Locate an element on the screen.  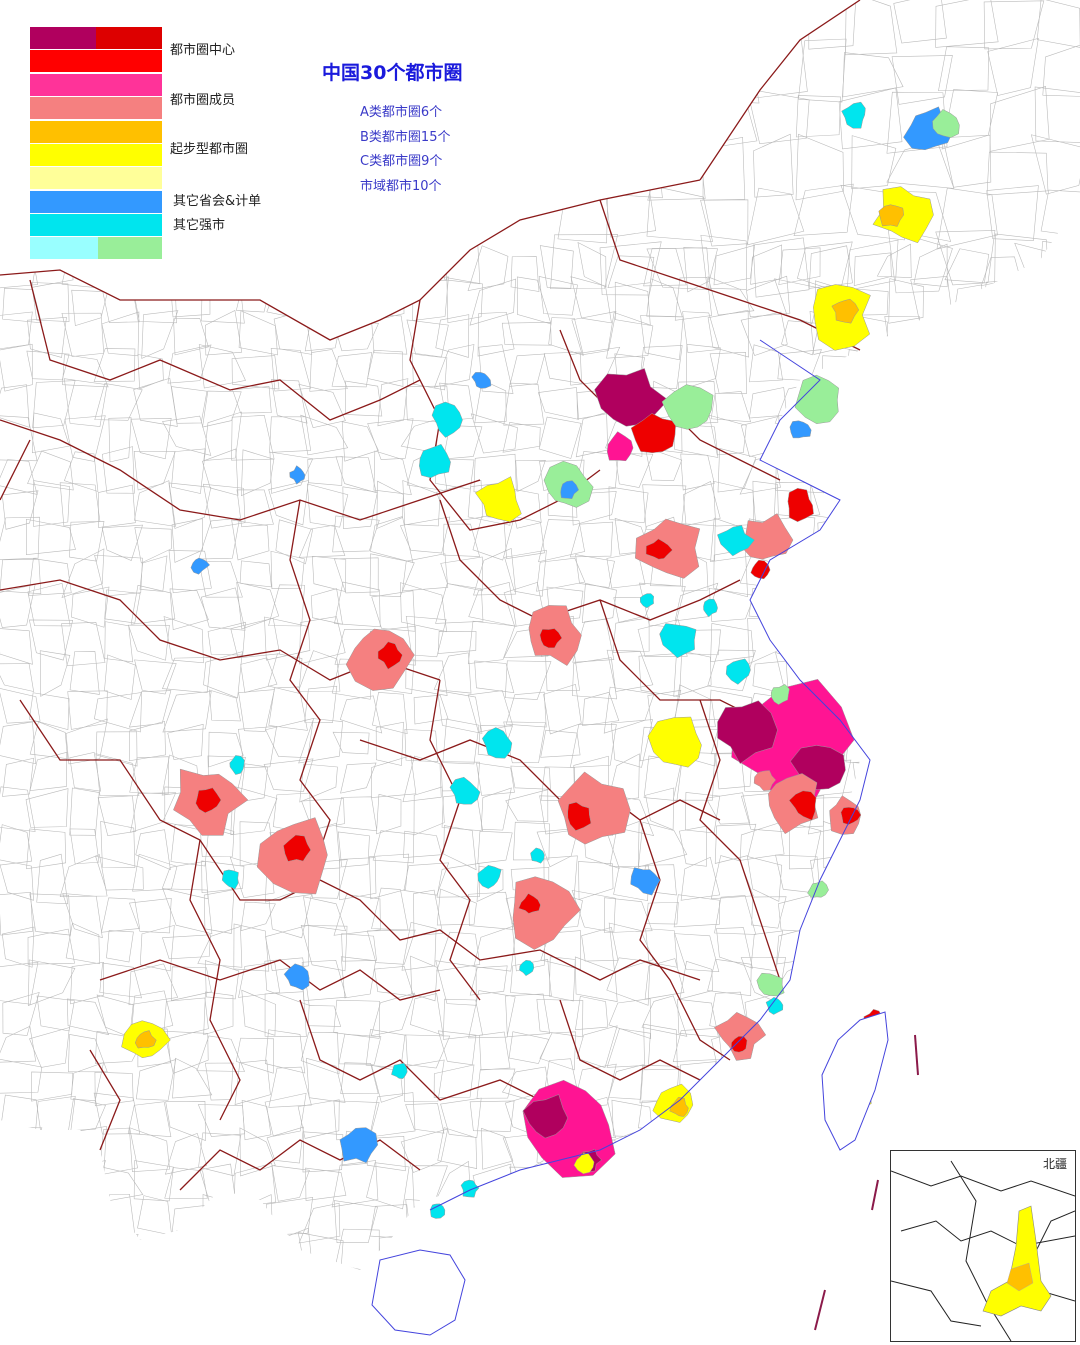
strong-city is located at coordinates (537, 855).